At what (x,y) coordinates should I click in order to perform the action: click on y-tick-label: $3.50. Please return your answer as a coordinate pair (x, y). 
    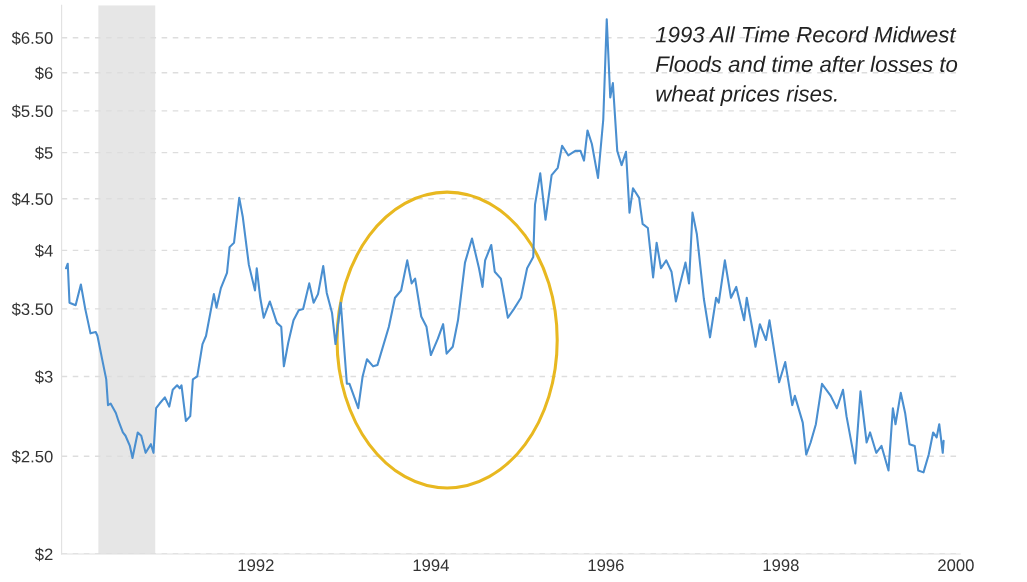
    Looking at the image, I should click on (32, 309).